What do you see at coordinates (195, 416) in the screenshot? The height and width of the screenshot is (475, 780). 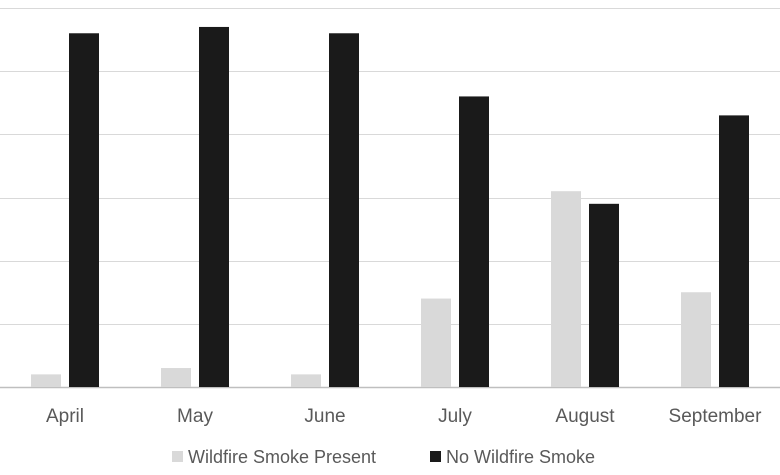 I see `x-tick-label: May` at bounding box center [195, 416].